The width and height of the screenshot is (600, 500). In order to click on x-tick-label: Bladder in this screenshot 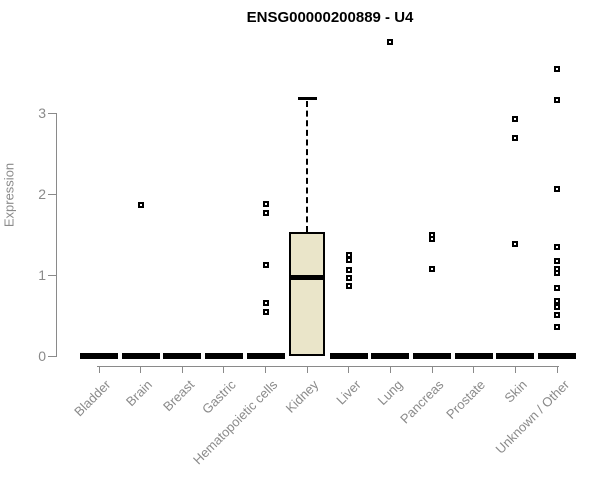, I will do `click(92, 398)`.